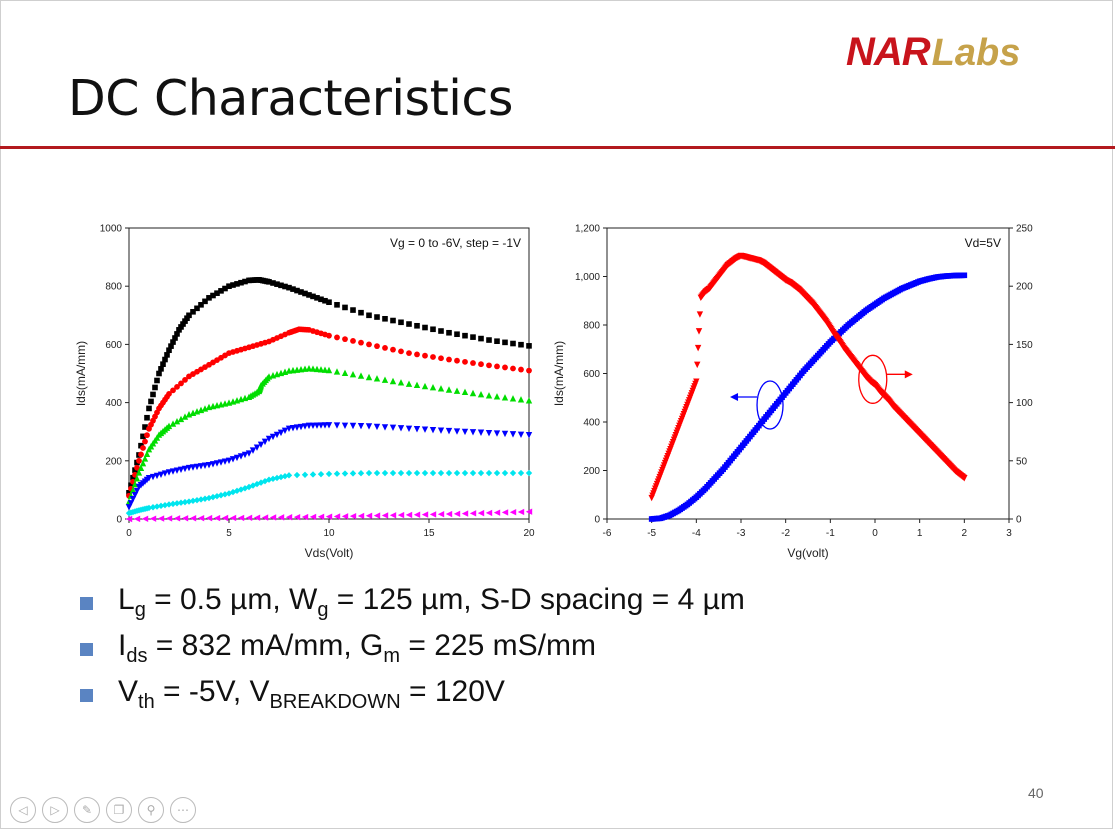  I want to click on right-axis-indicator-ellipse, so click(873, 379).